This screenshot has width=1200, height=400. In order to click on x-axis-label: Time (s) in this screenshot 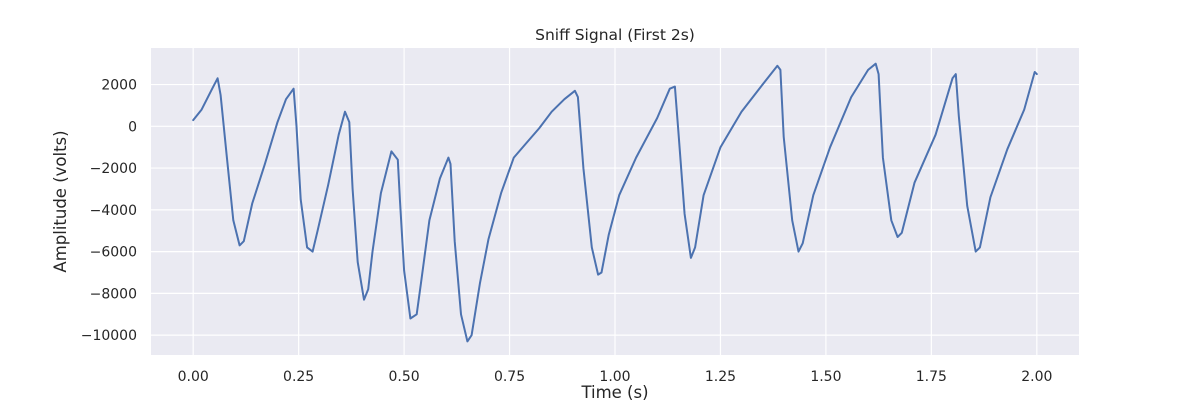, I will do `click(614, 391)`.